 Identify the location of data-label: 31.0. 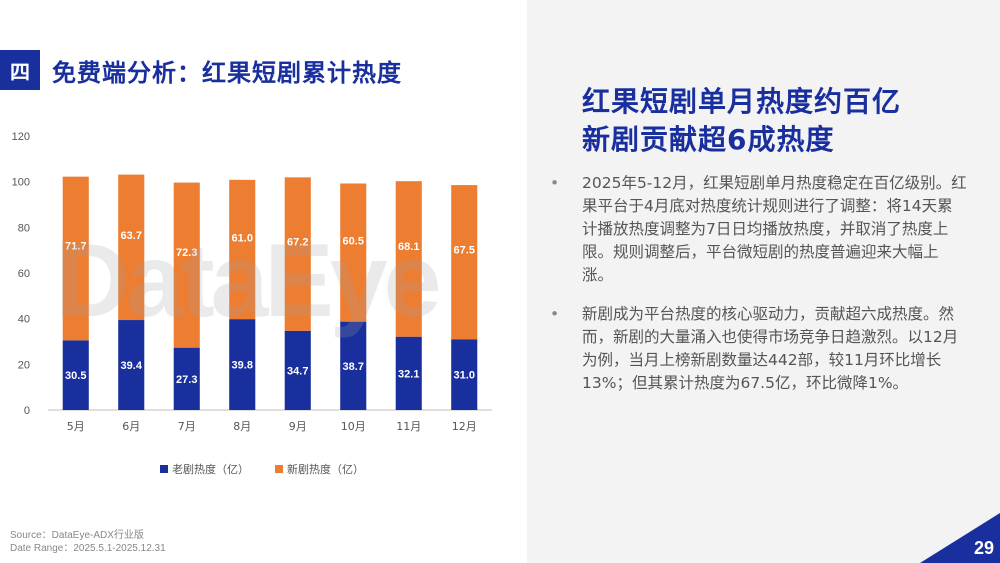
(464, 376).